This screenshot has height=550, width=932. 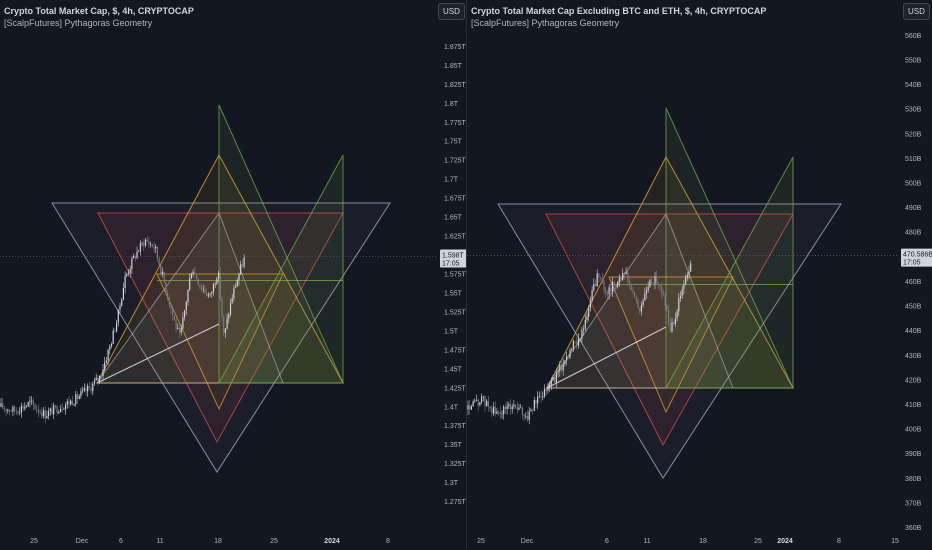 I want to click on y-tick-label: 530B, so click(x=913, y=110).